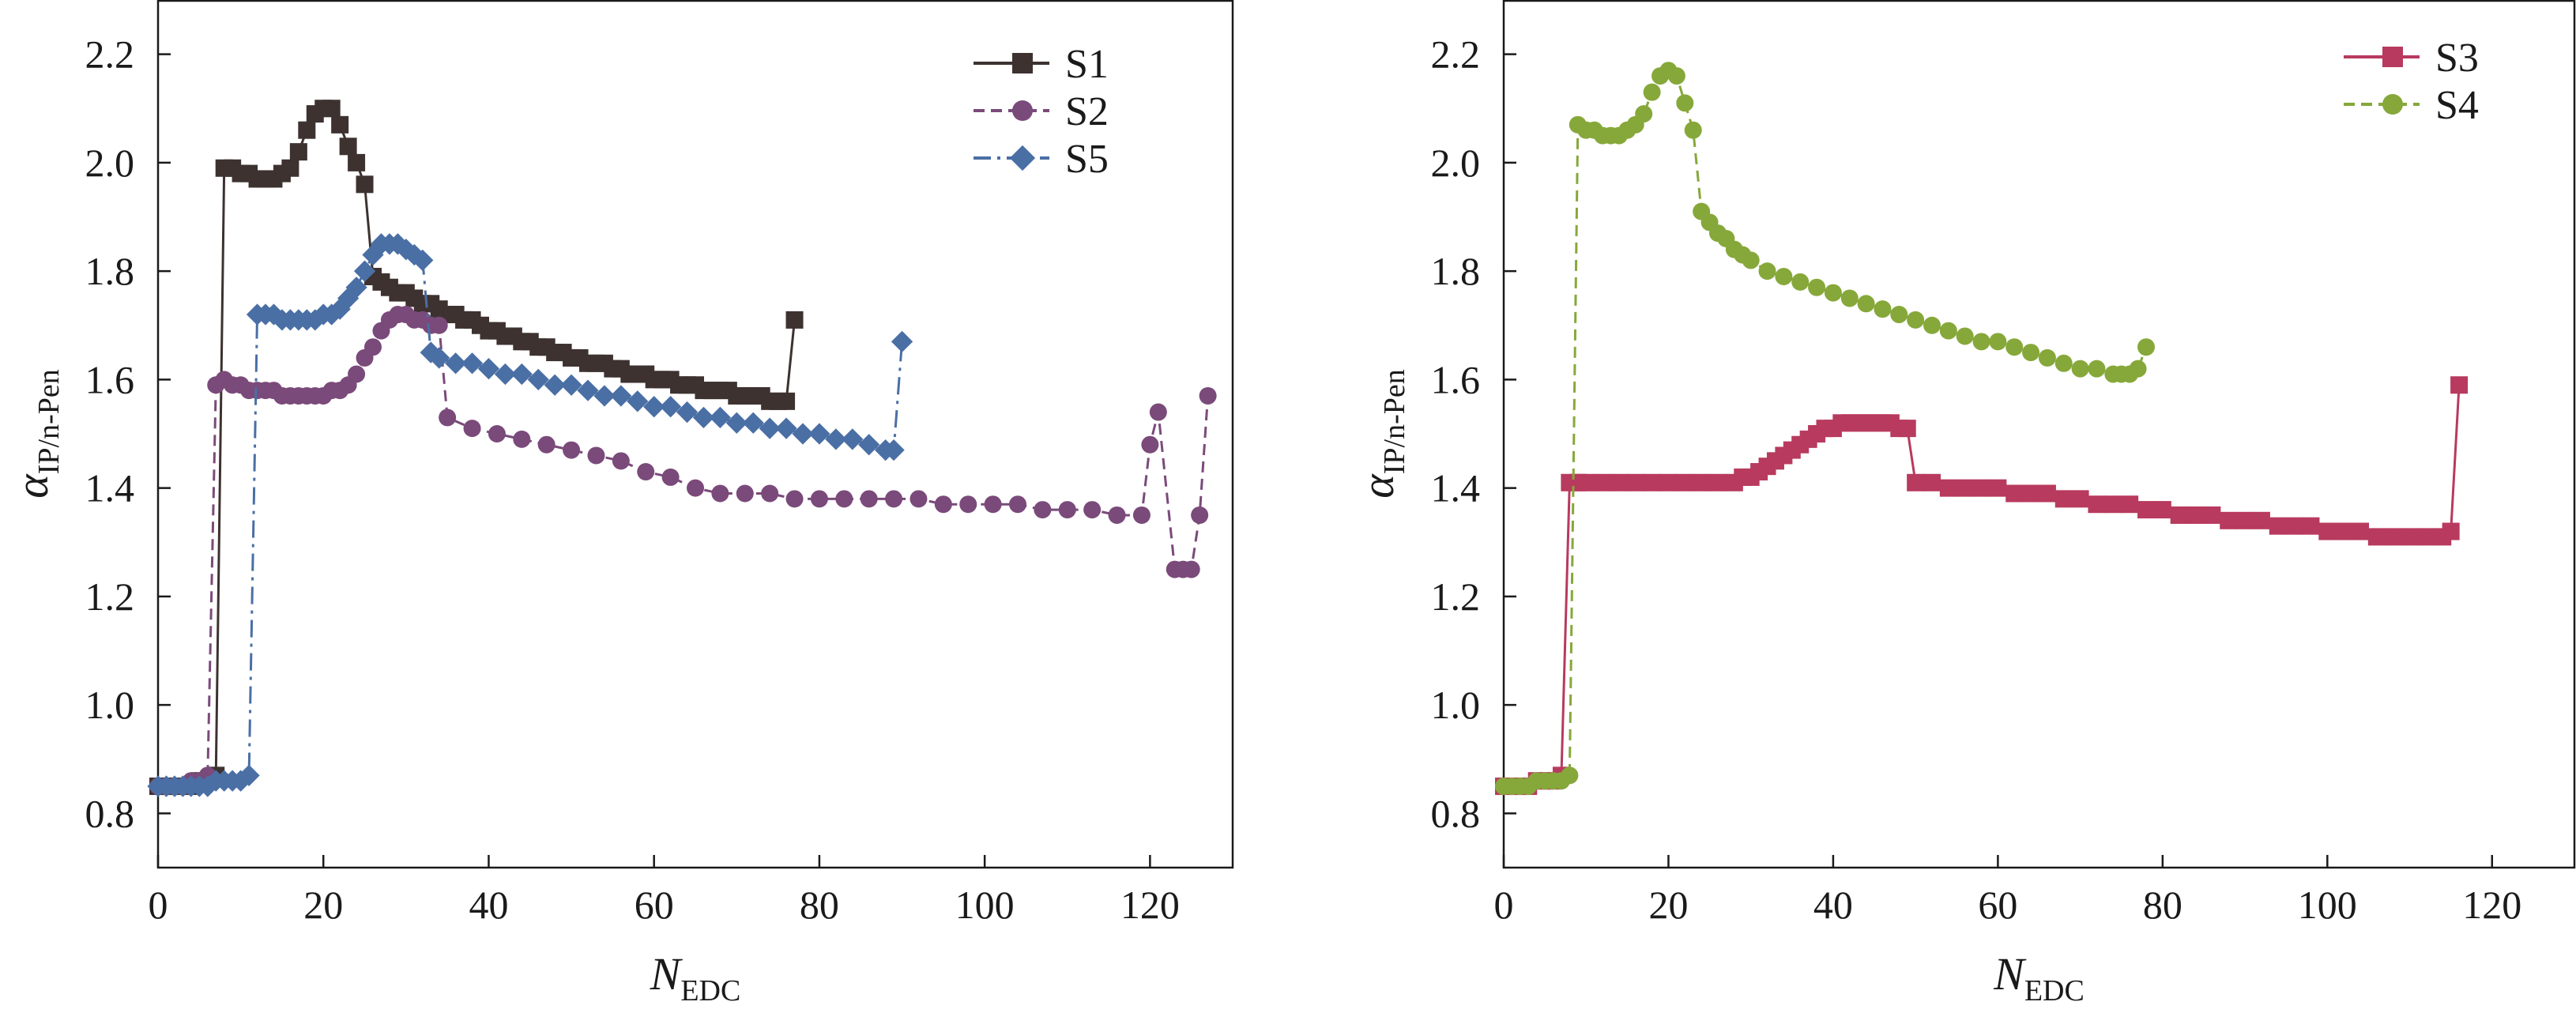 This screenshot has height=1013, width=2576. Describe the element at coordinates (1456, 379) in the screenshot. I see `y-tick-label: 1.6` at that location.